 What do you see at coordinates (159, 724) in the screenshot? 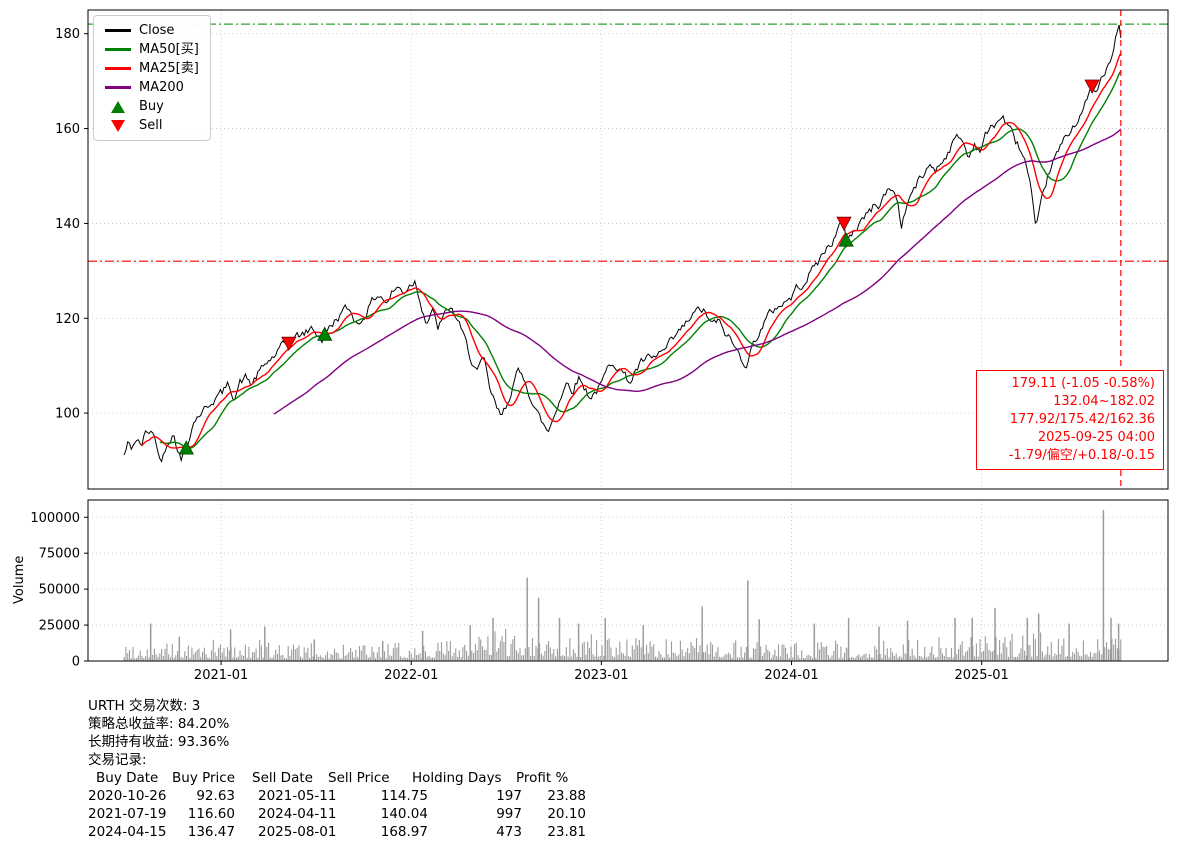
I see `strategy-return-line: 策略总收益率: 84.20%` at bounding box center [159, 724].